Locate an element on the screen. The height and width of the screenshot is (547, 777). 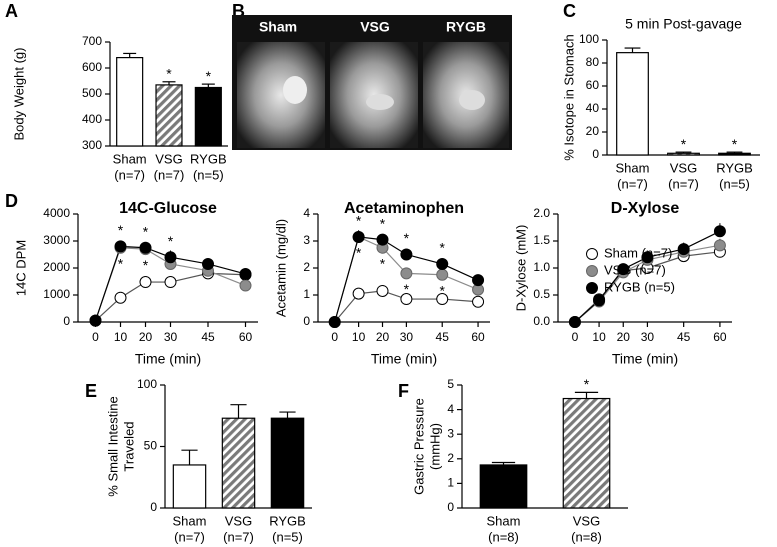
panel-label: E is located at coordinates (91, 391).